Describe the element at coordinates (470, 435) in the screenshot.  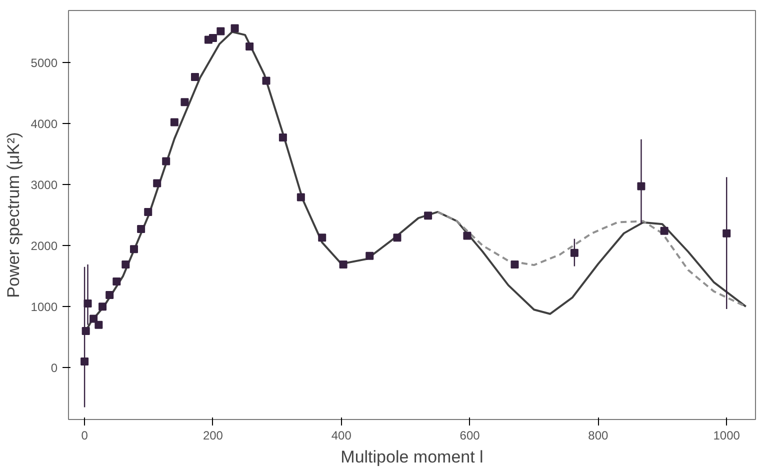
I see `x-tick-label: 600` at that location.